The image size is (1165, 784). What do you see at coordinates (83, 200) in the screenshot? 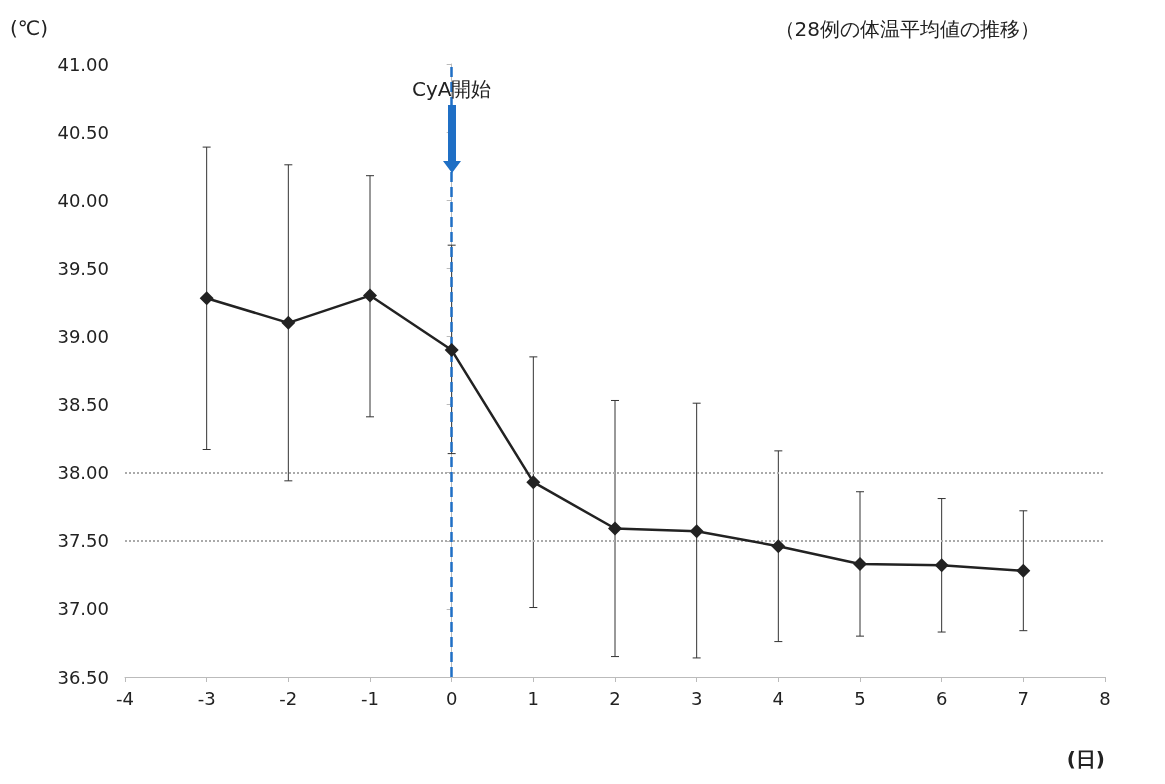
I see `y-tick-label: 40.00` at bounding box center [83, 200].